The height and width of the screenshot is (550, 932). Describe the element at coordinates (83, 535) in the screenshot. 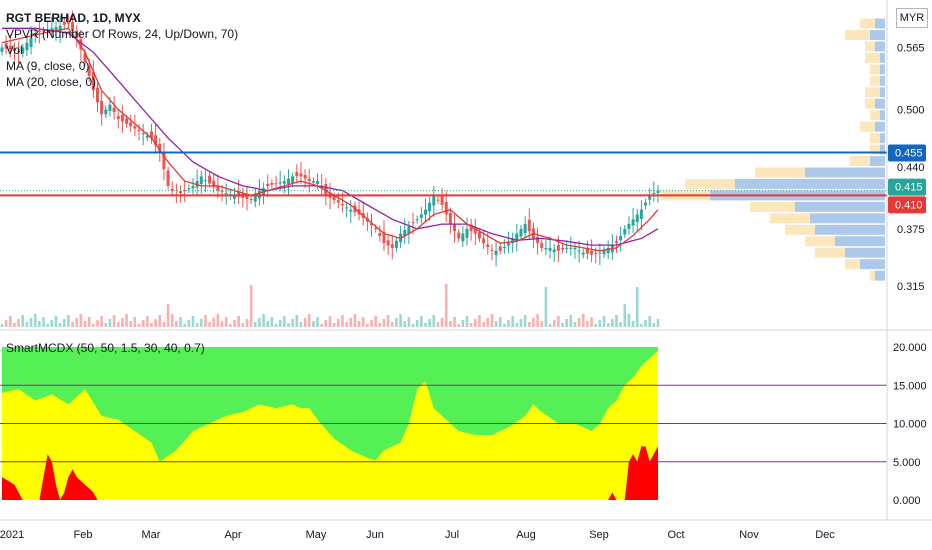

I see `time-tick-label: Feb` at that location.